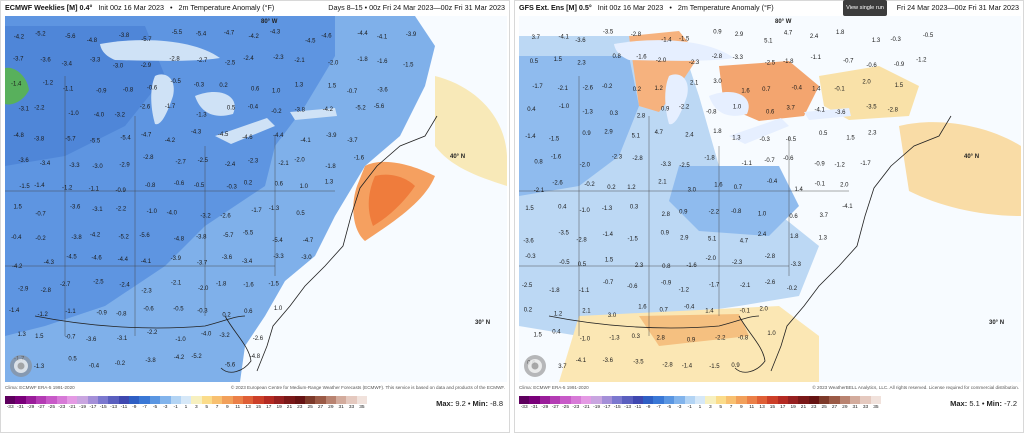 The width and height of the screenshot is (1024, 433). Describe the element at coordinates (524, 407) in the screenshot. I see `colorbar-tick: -33` at that location.